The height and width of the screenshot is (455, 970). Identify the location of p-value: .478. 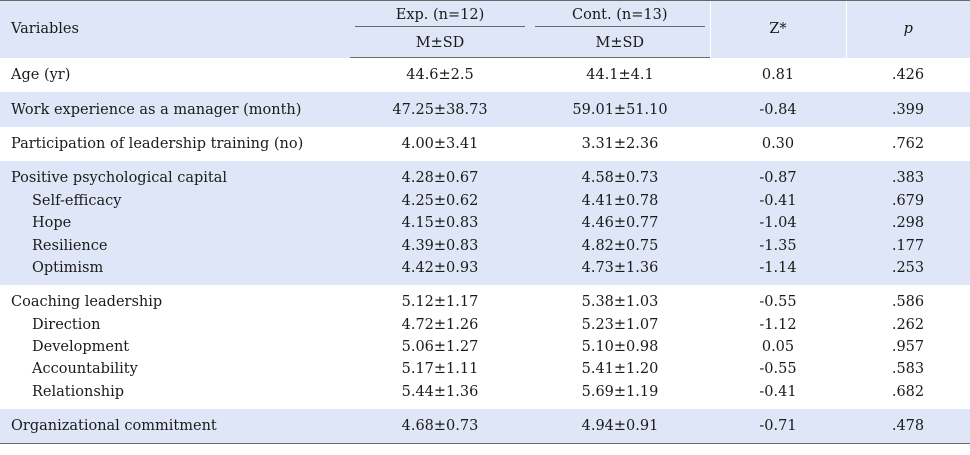
(908, 426).